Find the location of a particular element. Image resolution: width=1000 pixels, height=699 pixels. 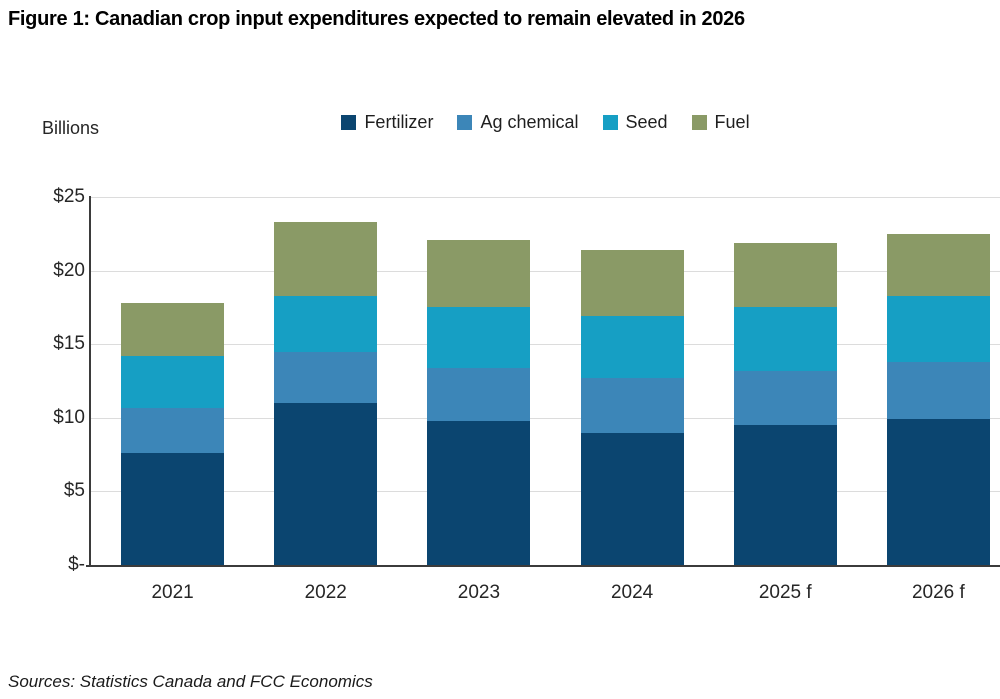

y-tick-label: $5 is located at coordinates (74, 491).